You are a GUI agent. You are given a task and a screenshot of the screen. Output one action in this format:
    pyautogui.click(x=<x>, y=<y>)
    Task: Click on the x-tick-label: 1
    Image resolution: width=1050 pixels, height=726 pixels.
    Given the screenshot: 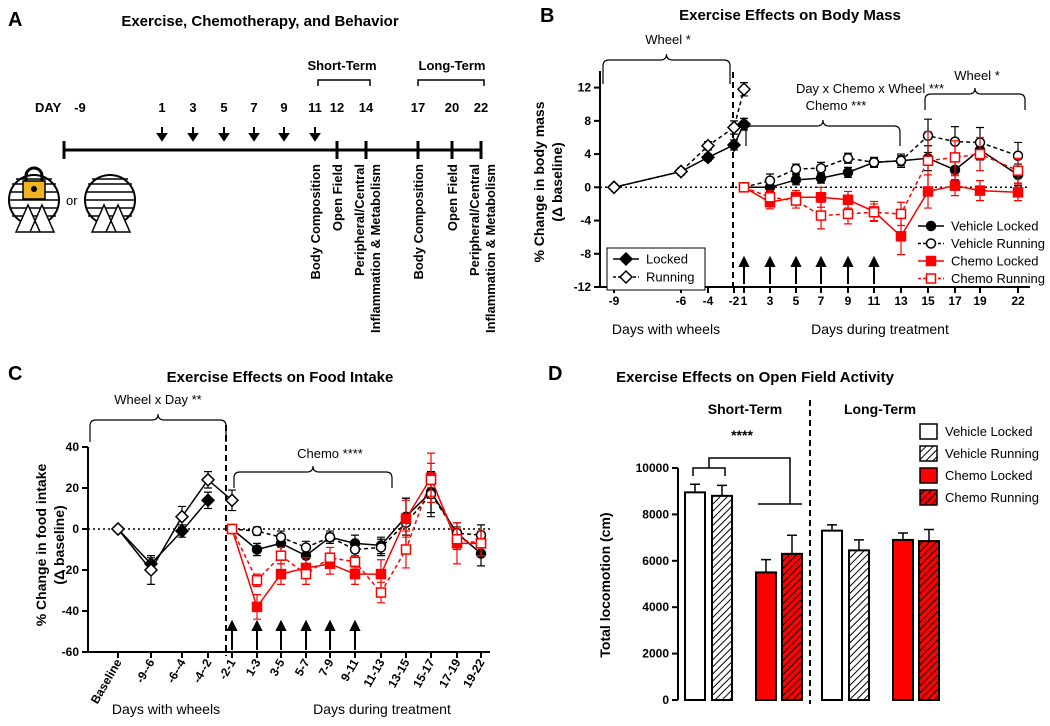 What is the action you would take?
    pyautogui.click(x=744, y=301)
    